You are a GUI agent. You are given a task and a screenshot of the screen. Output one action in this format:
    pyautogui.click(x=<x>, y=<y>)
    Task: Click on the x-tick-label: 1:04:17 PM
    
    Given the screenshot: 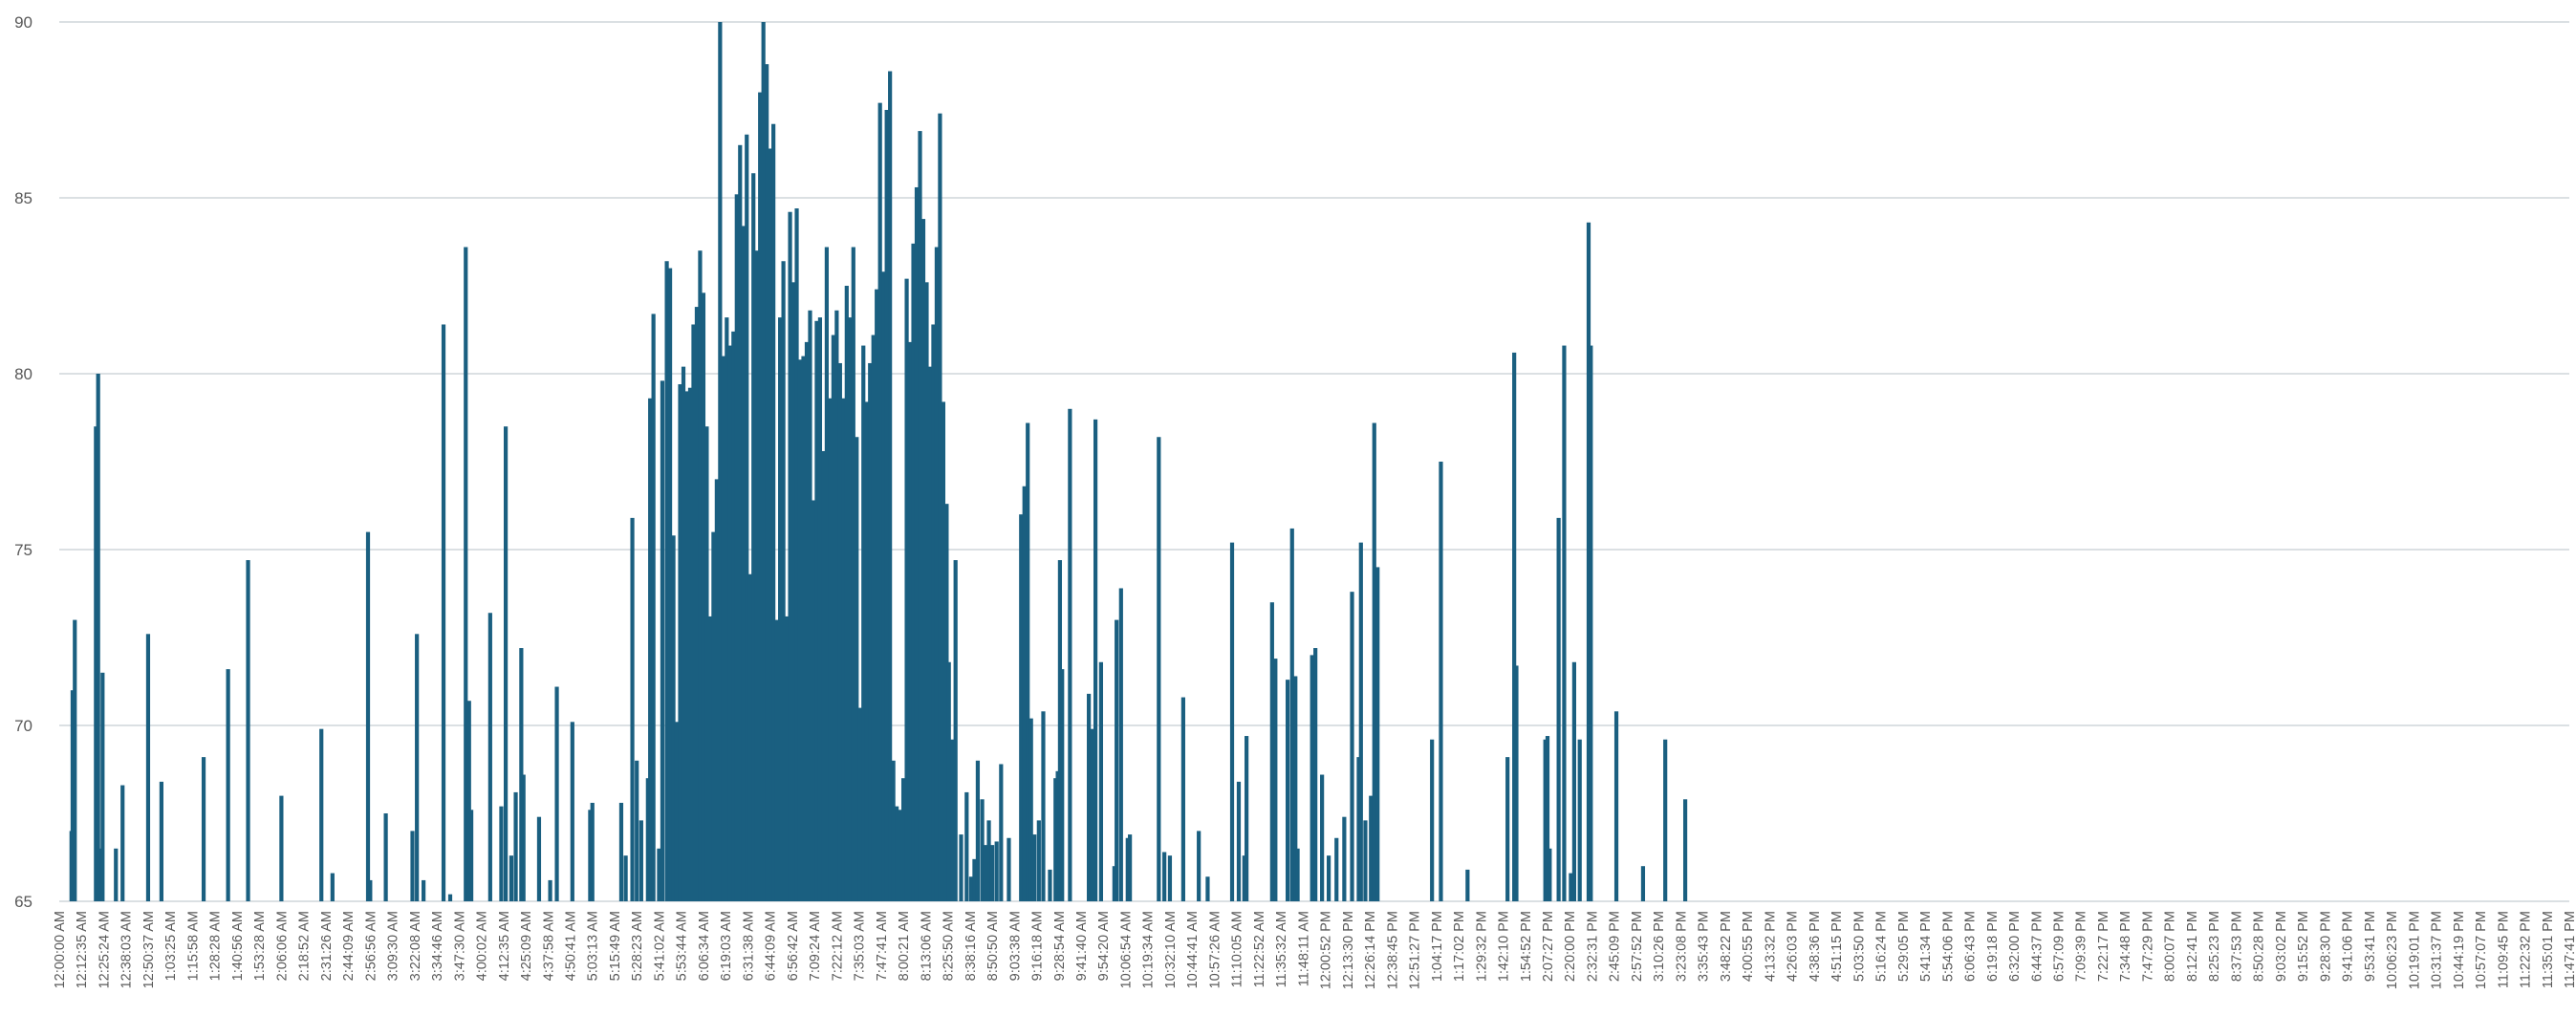 What is the action you would take?
    pyautogui.click(x=1437, y=946)
    